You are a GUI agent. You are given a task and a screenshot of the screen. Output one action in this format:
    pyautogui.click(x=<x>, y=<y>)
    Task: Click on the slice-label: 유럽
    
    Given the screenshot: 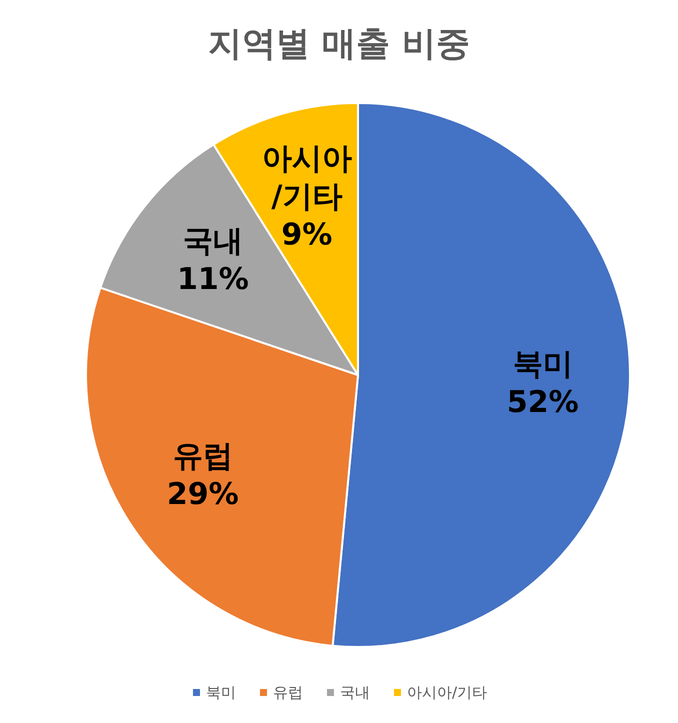 What is the action you would take?
    pyautogui.click(x=202, y=456)
    